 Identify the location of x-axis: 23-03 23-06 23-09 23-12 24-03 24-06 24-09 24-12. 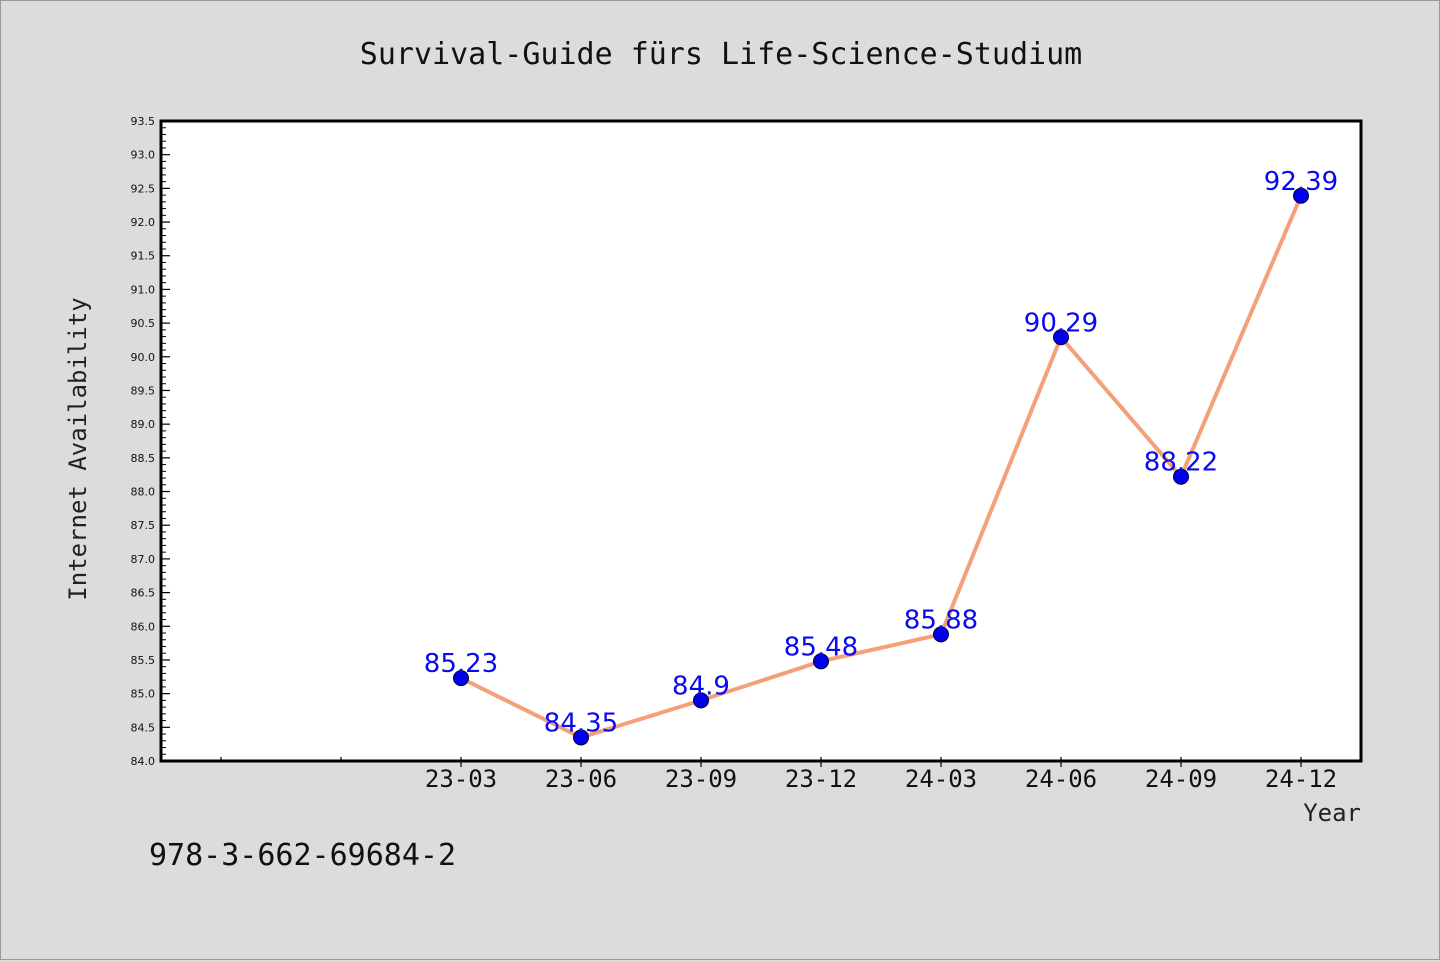
(778, 775).